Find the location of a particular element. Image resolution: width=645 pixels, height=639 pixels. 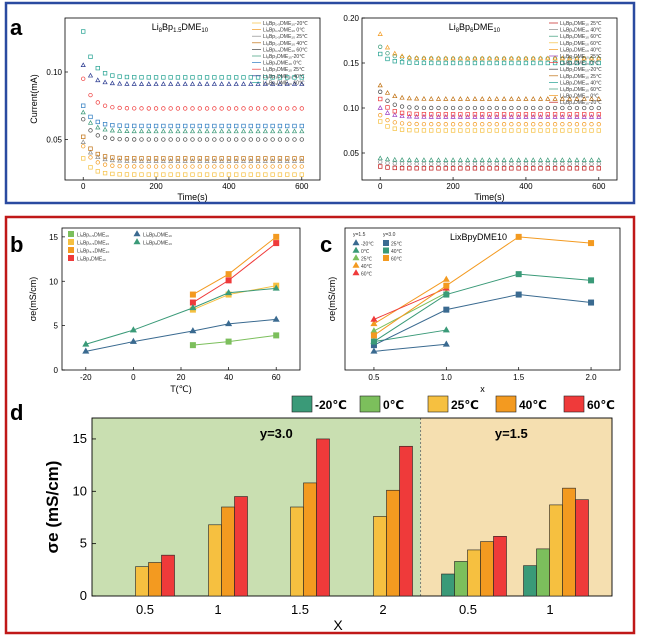

series-s2 is located at coordinates (192, 156).